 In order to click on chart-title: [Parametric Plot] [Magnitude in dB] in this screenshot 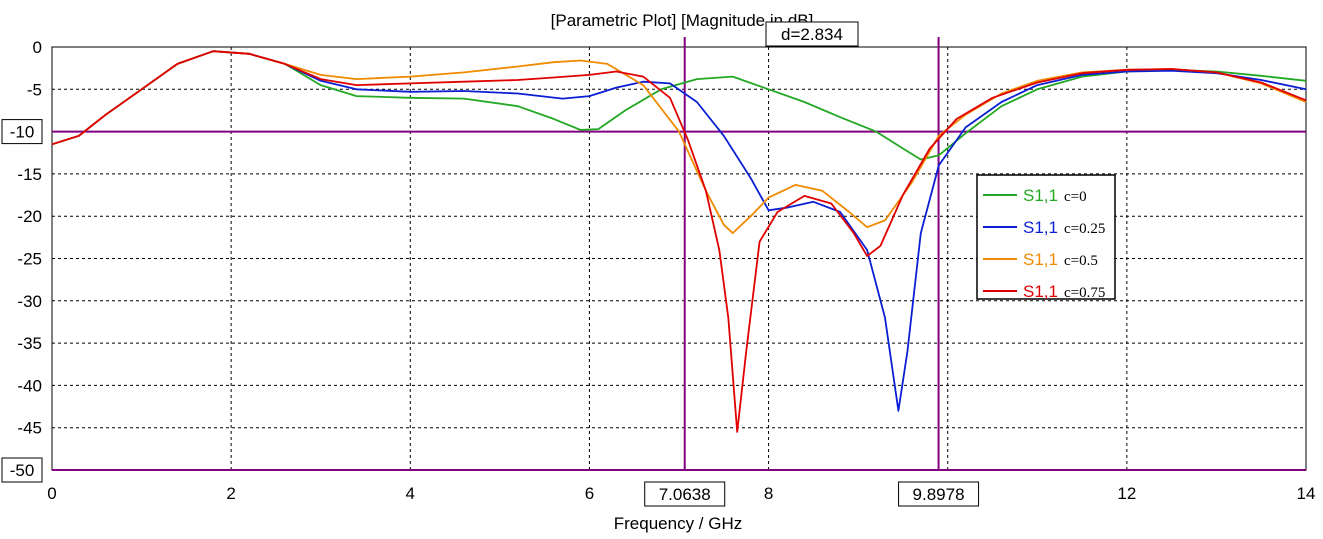, I will do `click(682, 20)`.